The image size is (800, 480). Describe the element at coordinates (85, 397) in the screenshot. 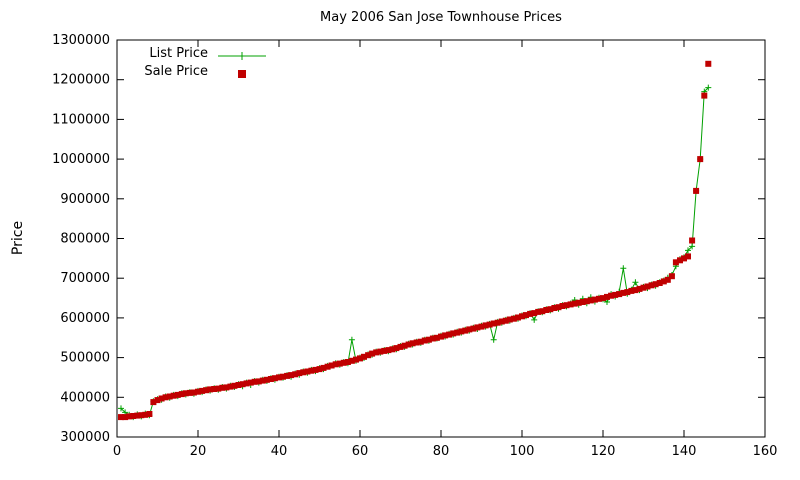

I see `svg-text: 400000` at that location.